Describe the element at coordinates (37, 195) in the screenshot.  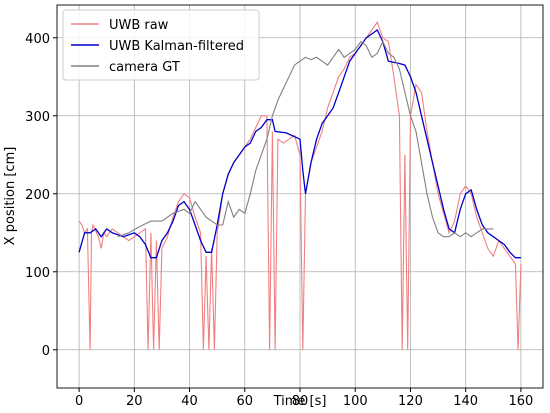
I see `y-tick-label: 200` at that location.